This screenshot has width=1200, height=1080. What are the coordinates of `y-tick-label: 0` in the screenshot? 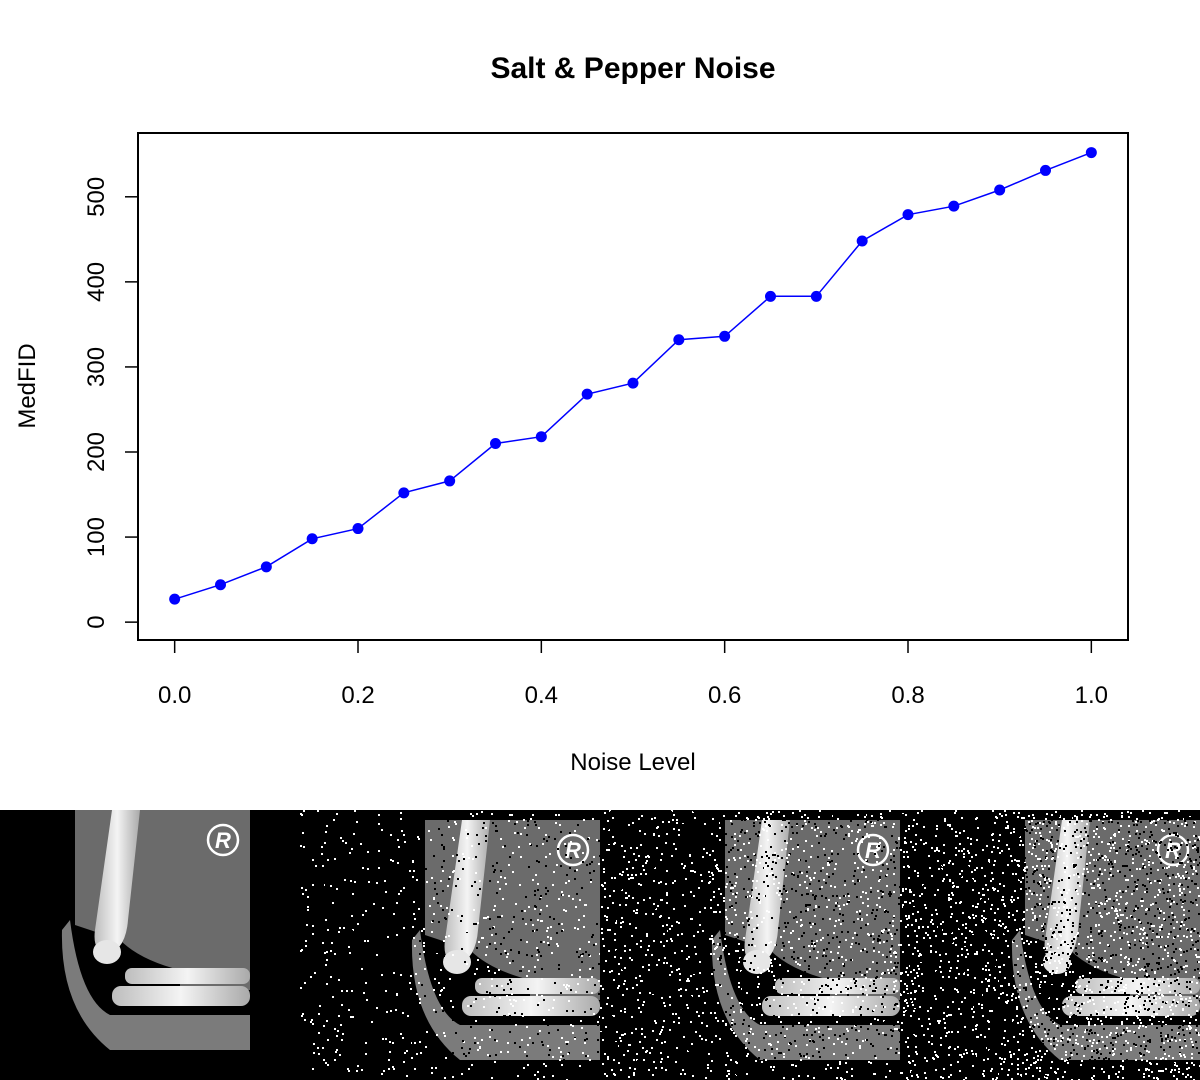 It's located at (96, 621).